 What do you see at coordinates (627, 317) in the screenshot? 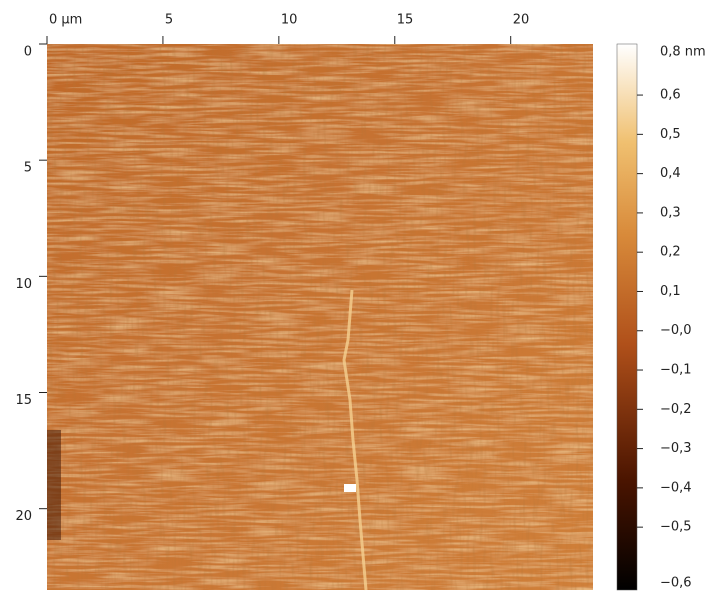
I see `colorbar` at bounding box center [627, 317].